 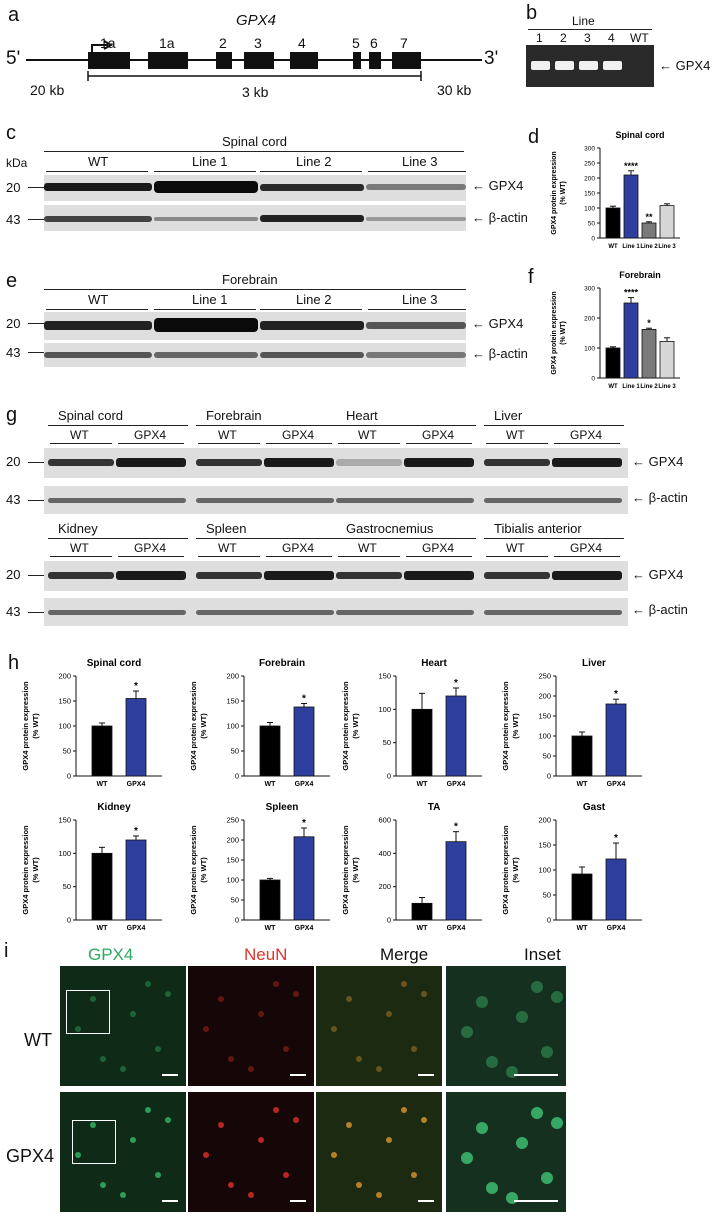 I want to click on blot-e-bands, so click(x=255, y=338).